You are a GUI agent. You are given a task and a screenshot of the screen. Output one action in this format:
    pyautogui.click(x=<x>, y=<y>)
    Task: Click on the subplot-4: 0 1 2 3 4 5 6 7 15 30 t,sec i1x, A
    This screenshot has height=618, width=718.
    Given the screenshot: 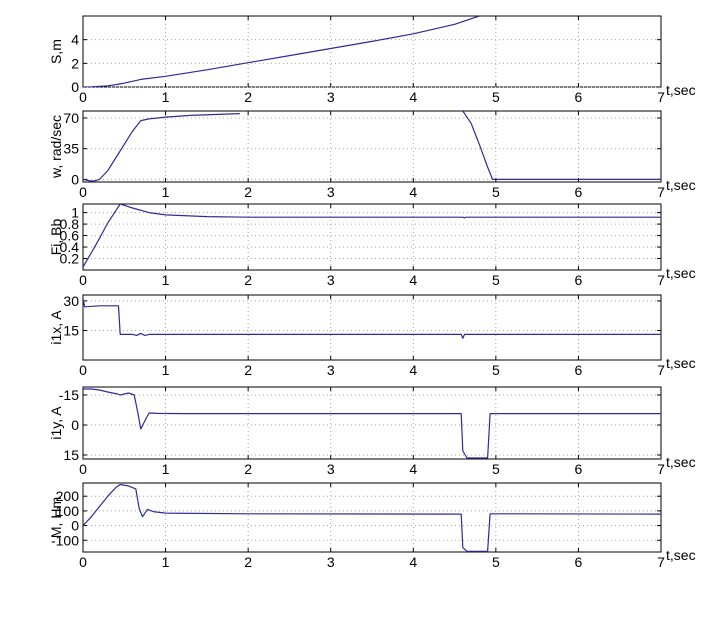 What is the action you would take?
    pyautogui.click(x=372, y=335)
    